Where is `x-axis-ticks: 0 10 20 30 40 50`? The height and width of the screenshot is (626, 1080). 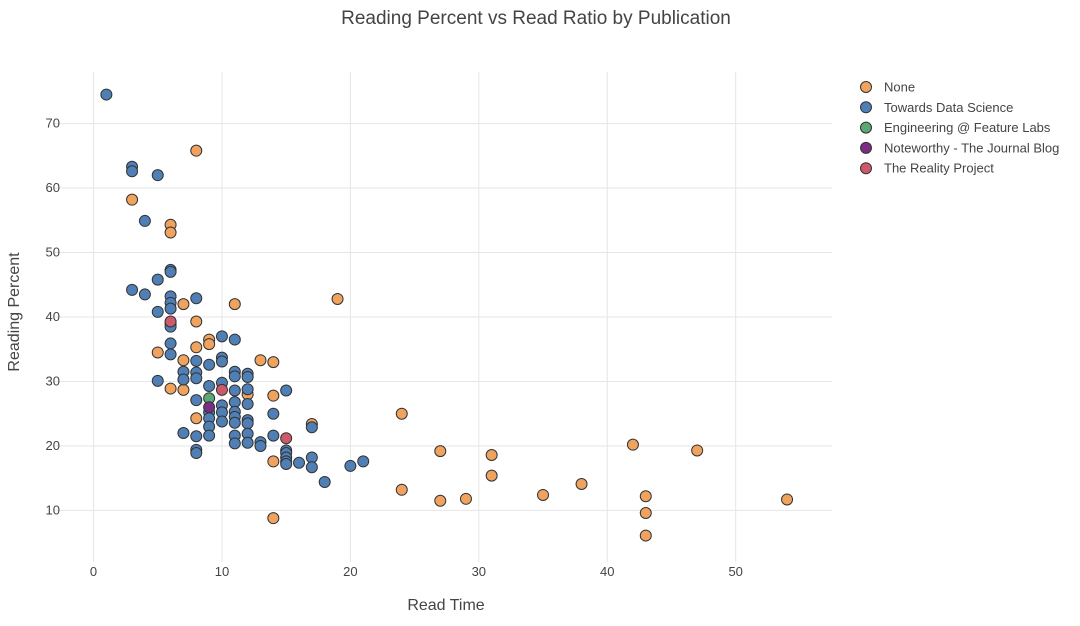
x-axis-ticks: 0 10 20 30 40 50 is located at coordinates (416, 571).